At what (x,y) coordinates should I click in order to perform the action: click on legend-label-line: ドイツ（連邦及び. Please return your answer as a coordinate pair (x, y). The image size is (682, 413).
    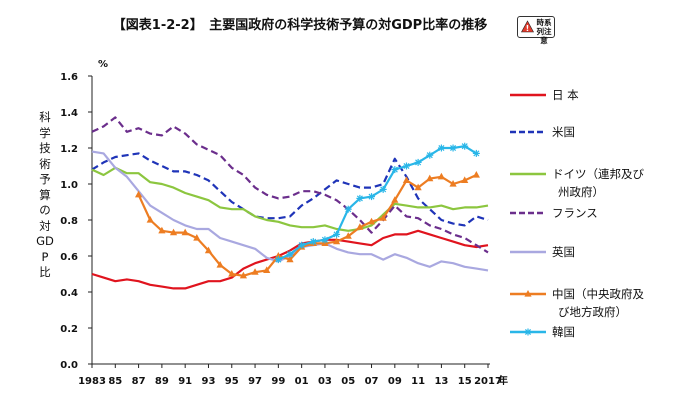
    Looking at the image, I should click on (598, 174).